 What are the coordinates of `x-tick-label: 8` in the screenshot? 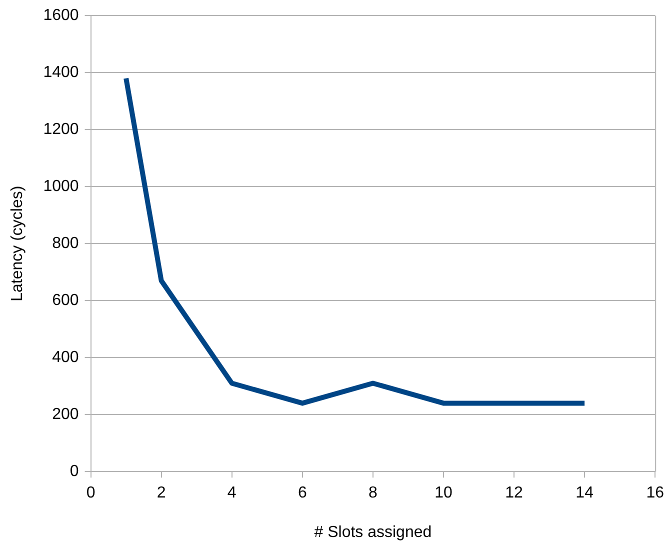 It's located at (373, 493).